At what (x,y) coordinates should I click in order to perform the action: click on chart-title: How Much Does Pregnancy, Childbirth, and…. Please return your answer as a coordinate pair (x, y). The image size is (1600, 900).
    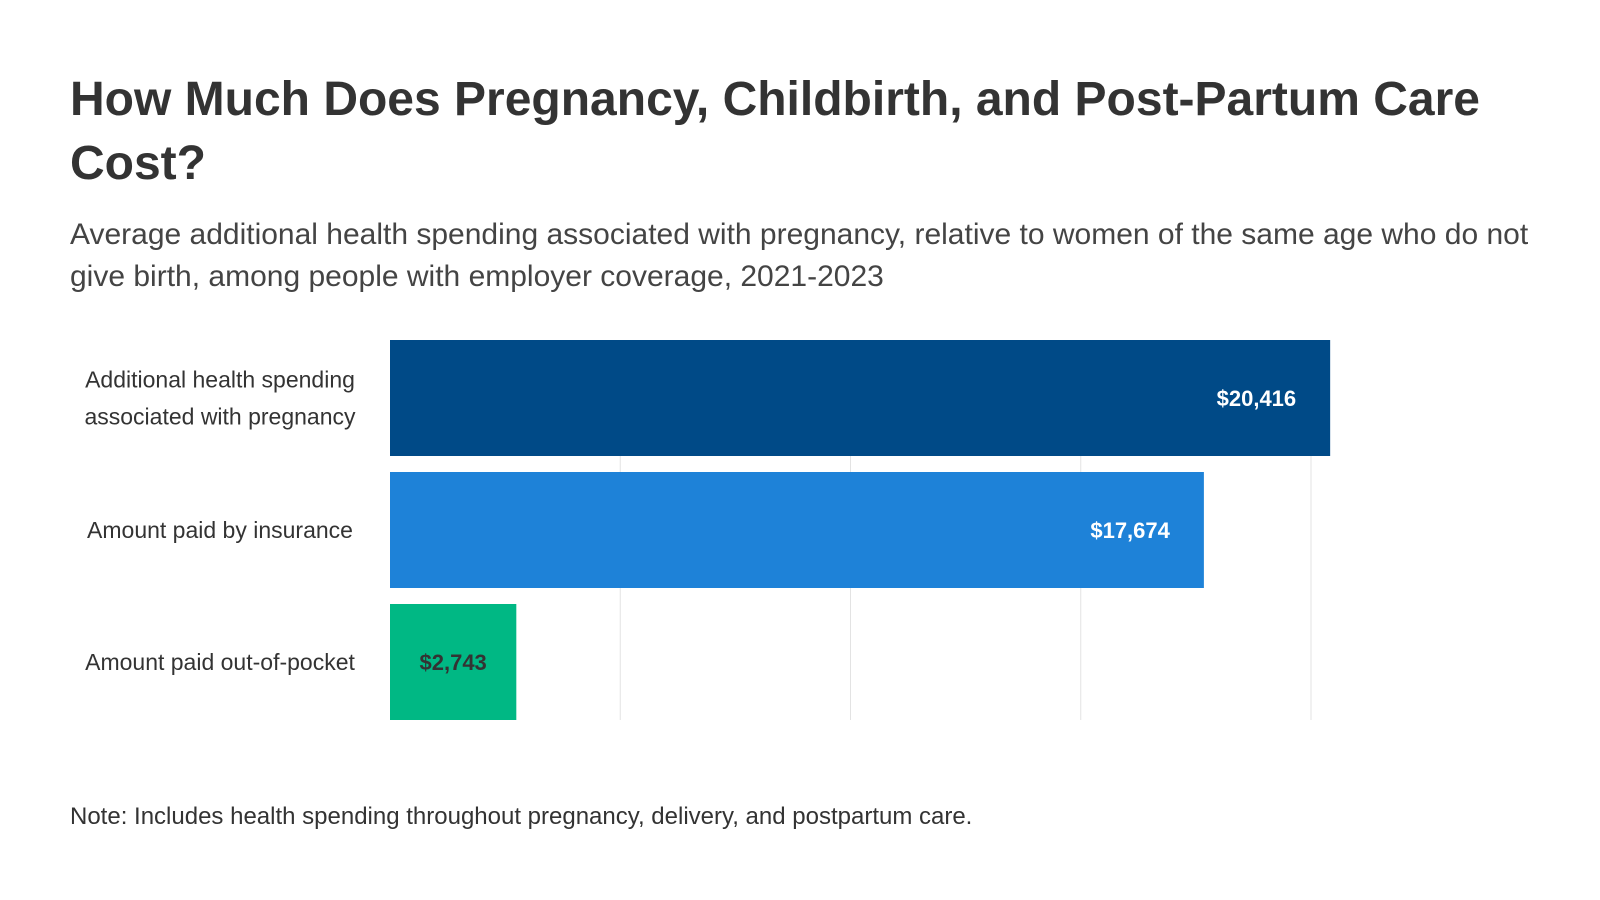
    Looking at the image, I should click on (775, 131).